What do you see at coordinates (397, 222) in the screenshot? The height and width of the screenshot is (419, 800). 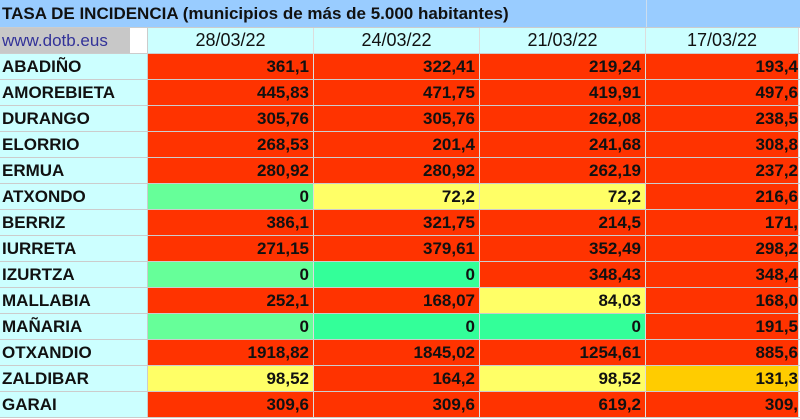 I see `incidence-cell: 321,75` at bounding box center [397, 222].